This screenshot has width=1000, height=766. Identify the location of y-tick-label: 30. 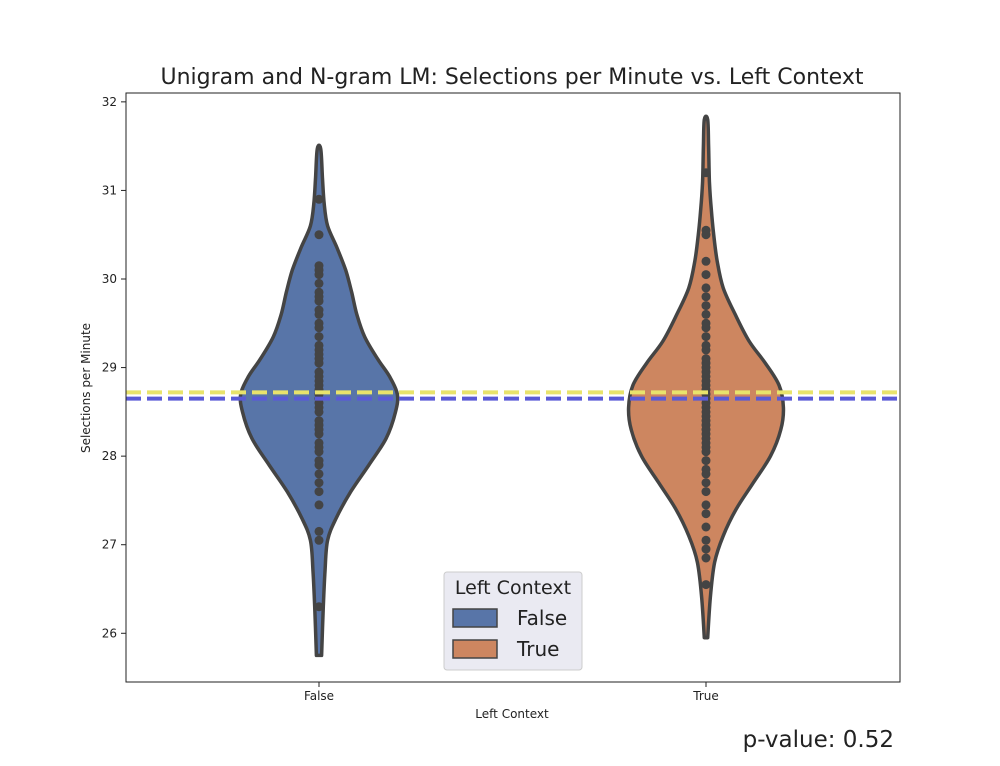
(109, 279).